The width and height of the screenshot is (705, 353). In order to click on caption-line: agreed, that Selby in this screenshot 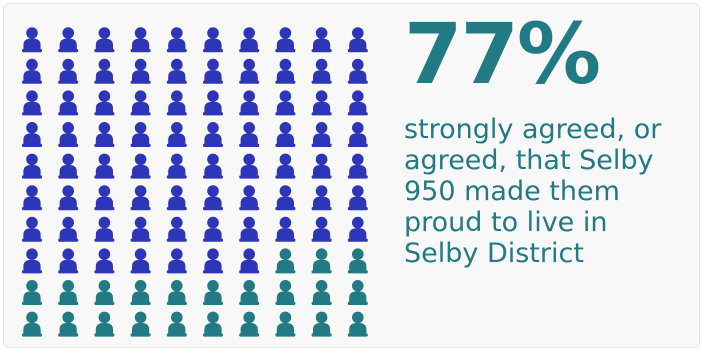, I will do `click(529, 160)`.